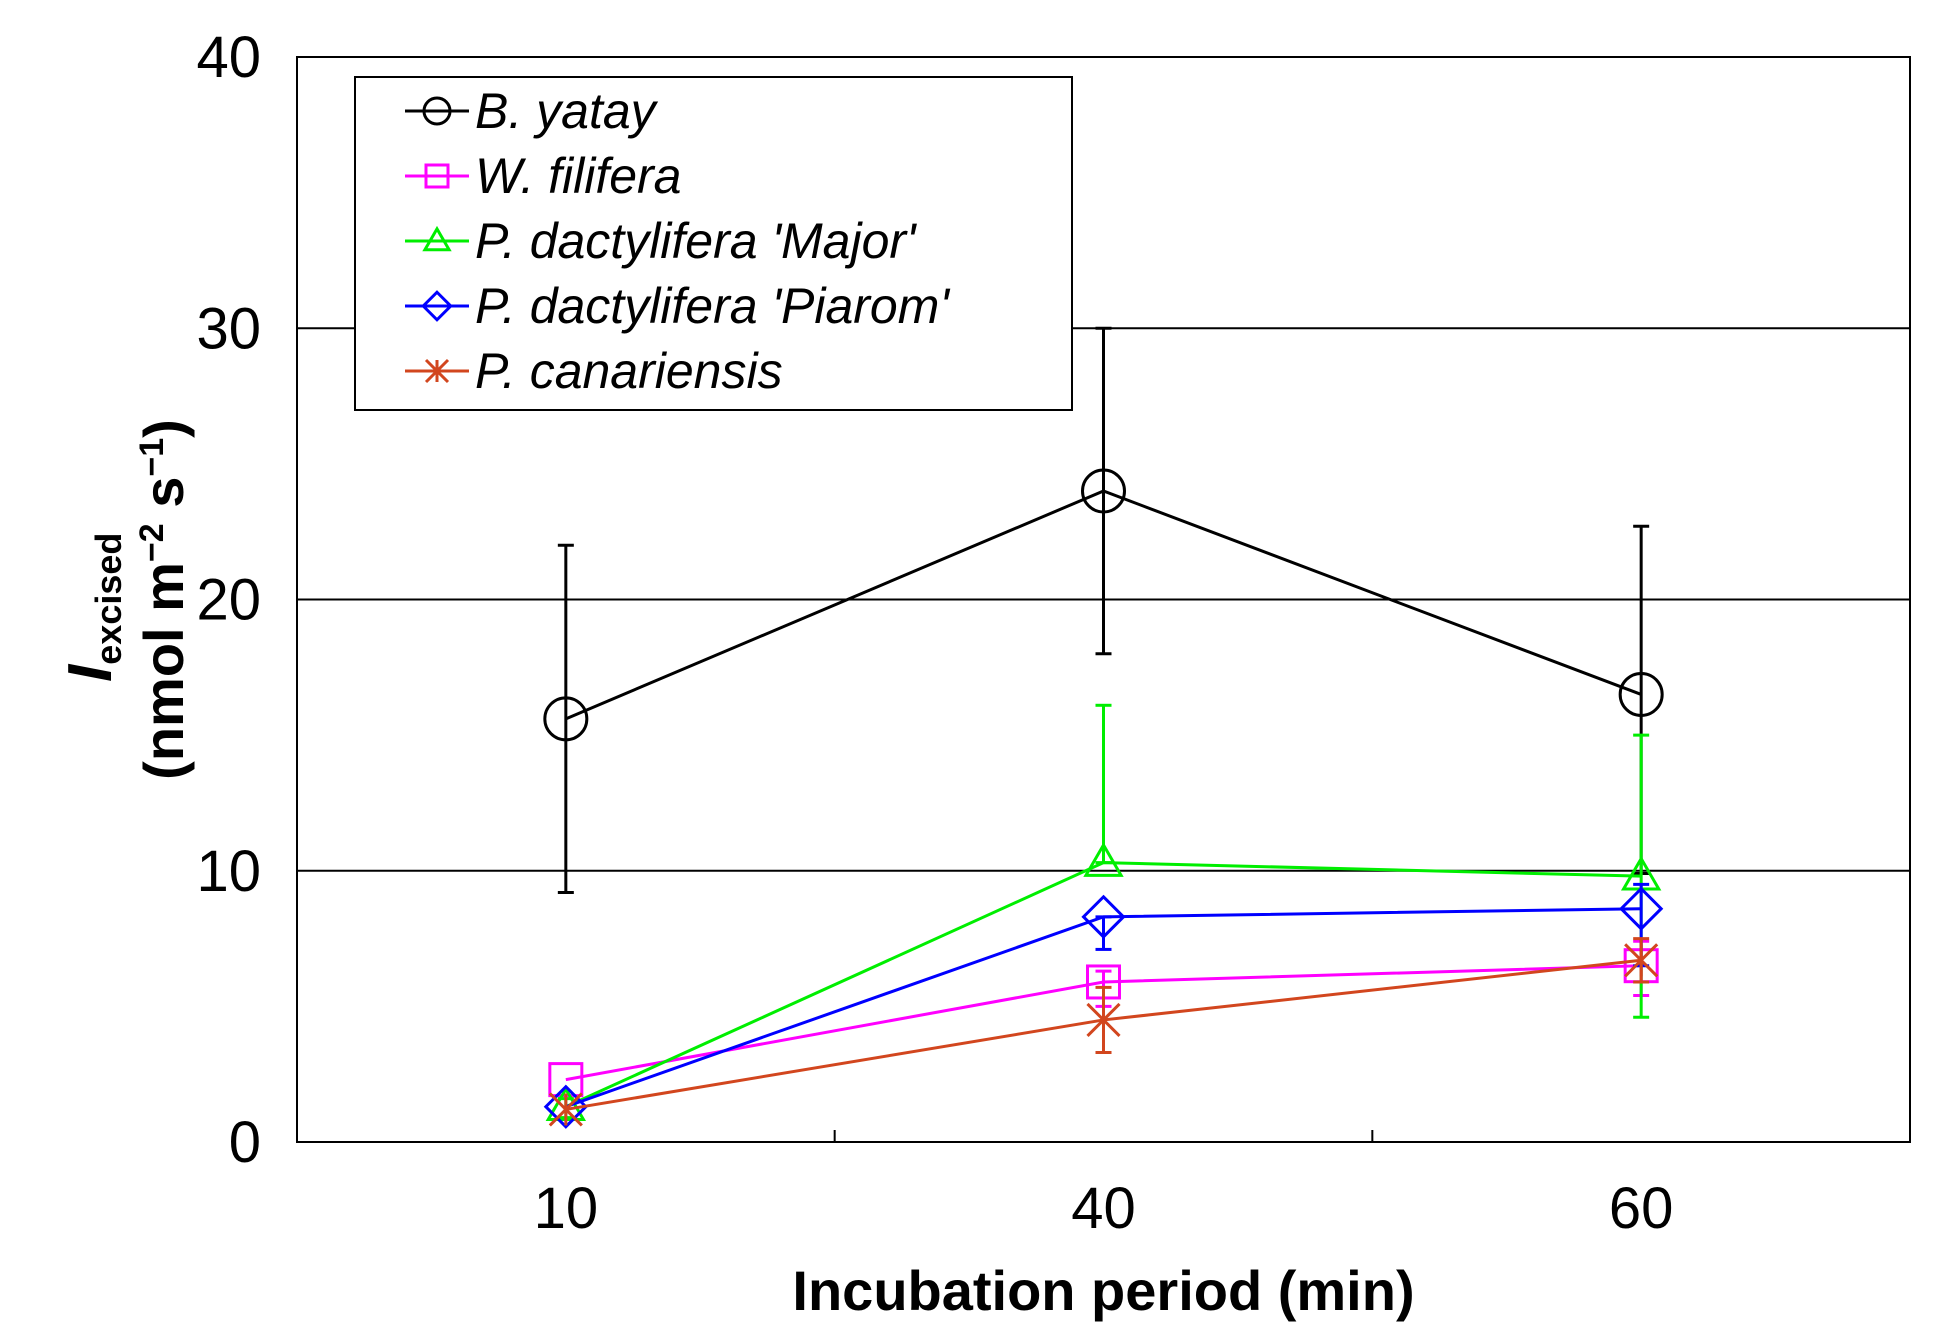 The height and width of the screenshot is (1343, 1951). What do you see at coordinates (163, 500) in the screenshot?
I see `y-axis-units-mid: s` at bounding box center [163, 500].